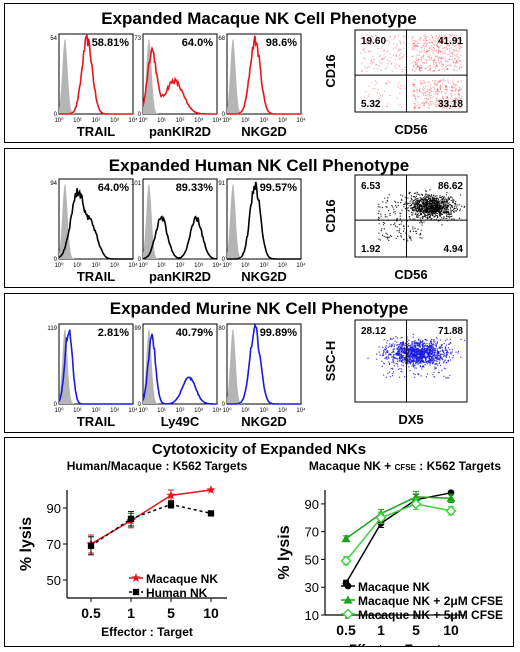  What do you see at coordinates (381, 630) in the screenshot?
I see `x-tick-label: 1` at bounding box center [381, 630].